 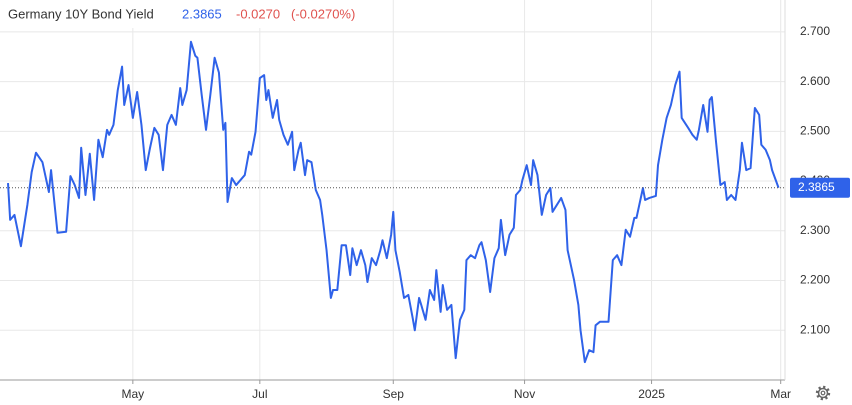 I want to click on header-last-value: 2.3865, so click(x=202, y=13).